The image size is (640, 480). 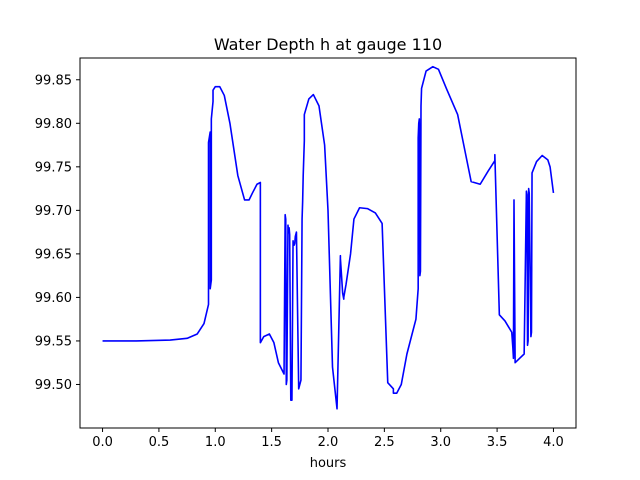 What do you see at coordinates (553, 442) in the screenshot?
I see `x-tick-label: 4.0` at bounding box center [553, 442].